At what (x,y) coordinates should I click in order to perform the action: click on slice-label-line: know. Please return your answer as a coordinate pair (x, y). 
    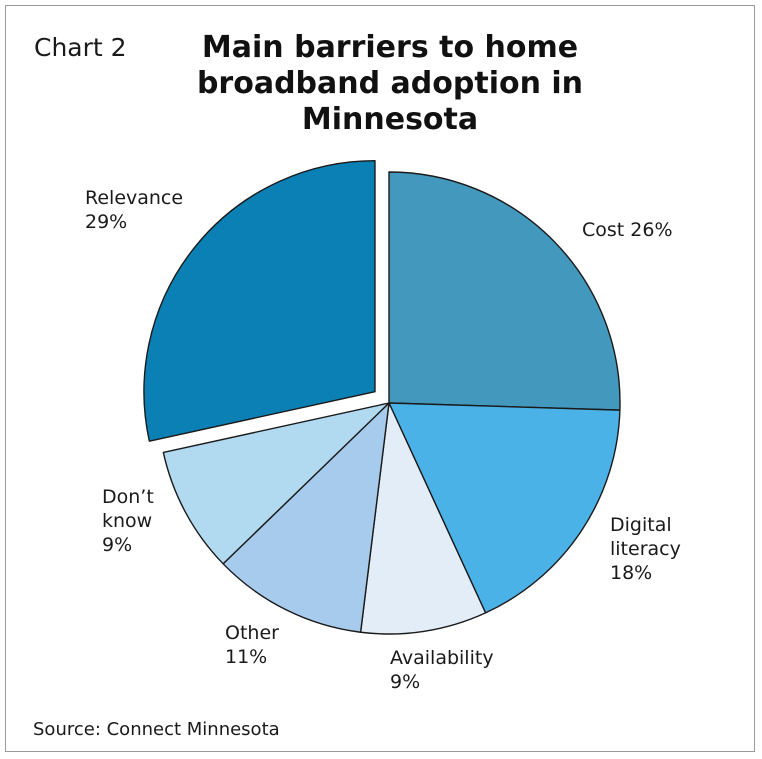
    Looking at the image, I should click on (127, 521).